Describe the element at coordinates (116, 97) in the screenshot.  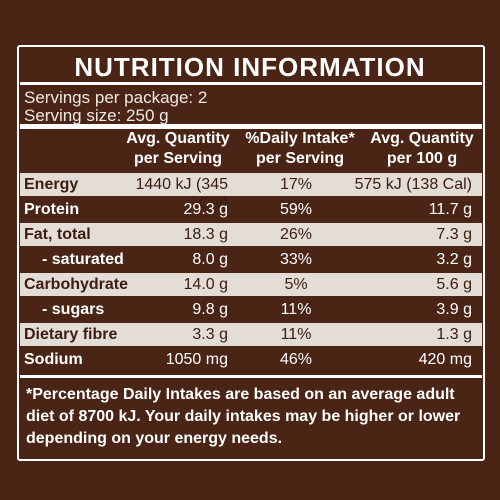
I see `servings-per-package: Servings per package: 2` at that location.